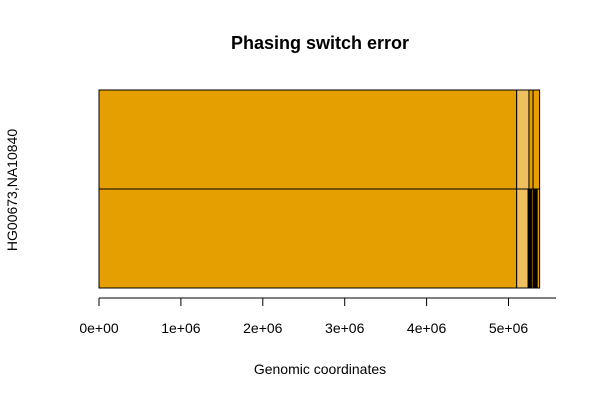 The image size is (600, 400). What do you see at coordinates (263, 328) in the screenshot?
I see `x-tick-label: 2e+06` at bounding box center [263, 328].